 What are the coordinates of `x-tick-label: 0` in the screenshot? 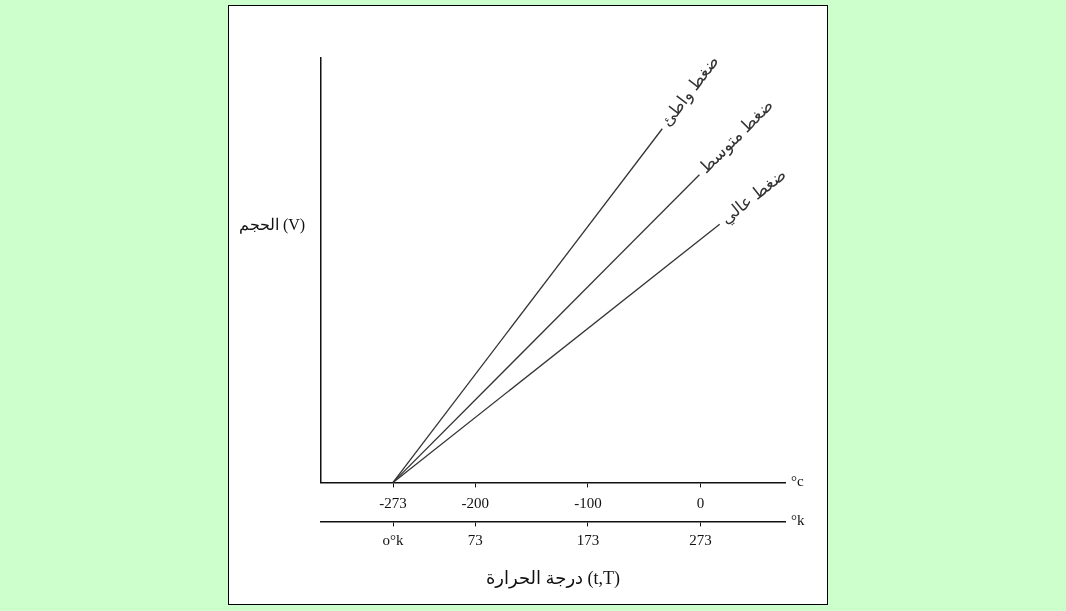 It's located at (700, 503).